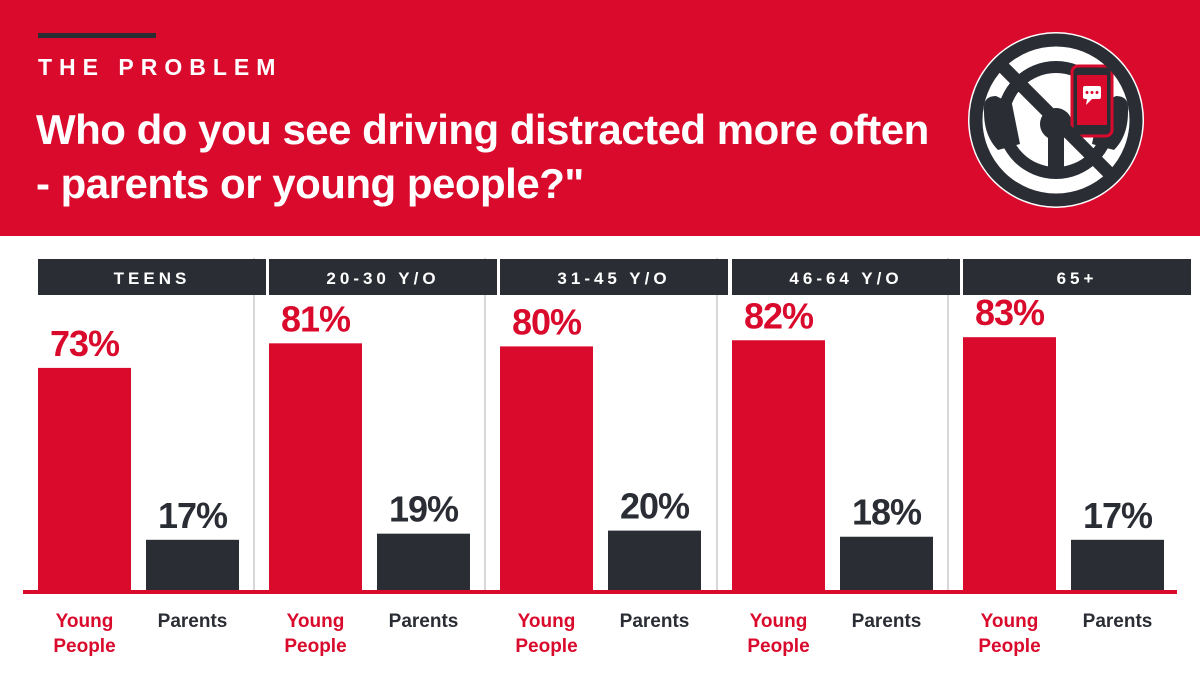  I want to click on group-label: 65+, so click(1077, 278).